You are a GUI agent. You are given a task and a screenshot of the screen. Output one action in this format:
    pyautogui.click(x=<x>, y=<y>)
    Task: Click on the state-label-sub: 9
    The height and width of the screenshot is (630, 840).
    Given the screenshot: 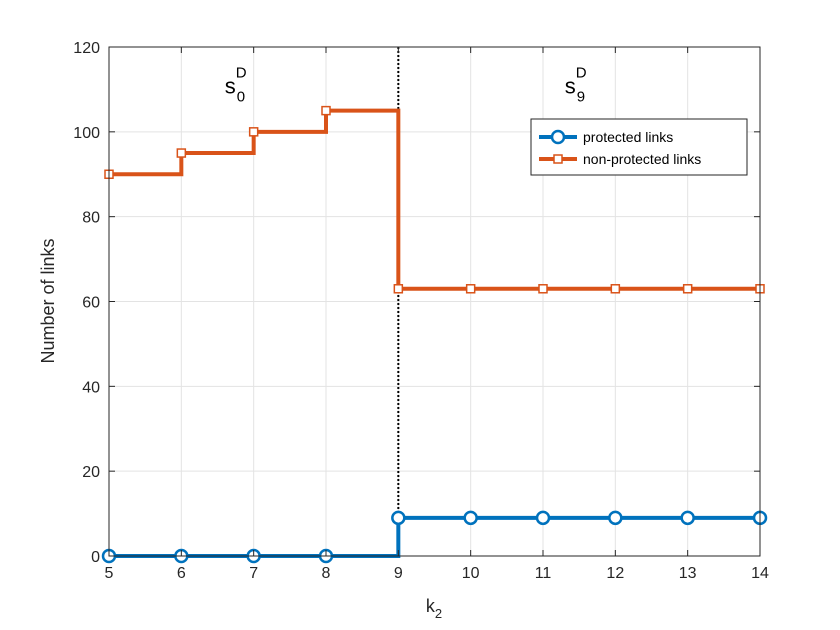 What is the action you would take?
    pyautogui.click(x=581, y=97)
    